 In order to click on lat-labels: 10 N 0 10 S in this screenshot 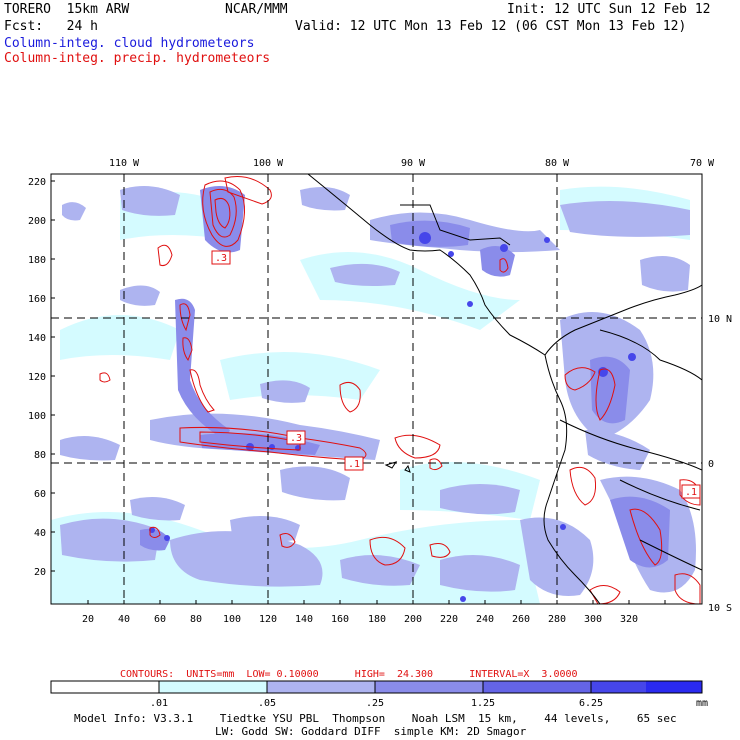, I will do `click(720, 464)`.